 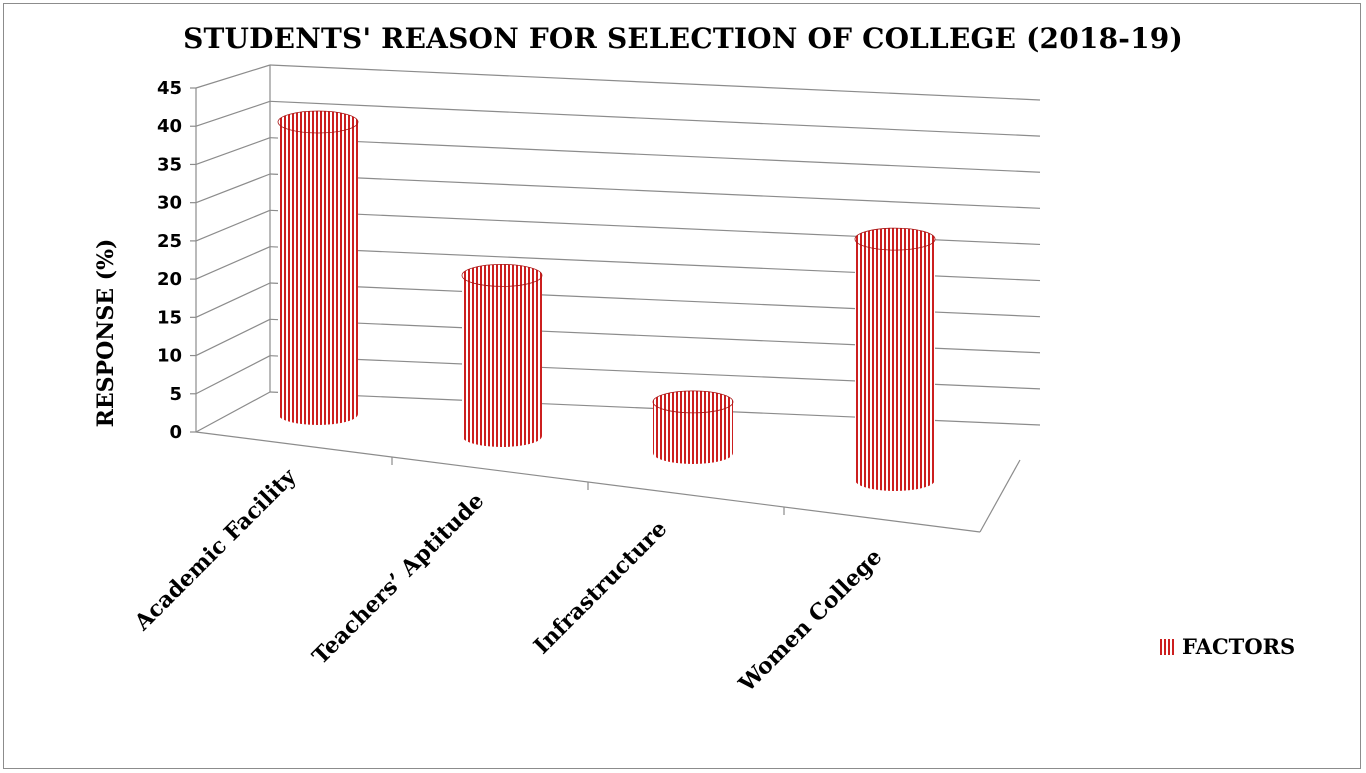 What do you see at coordinates (169, 126) in the screenshot?
I see `y-tick-label: 40` at bounding box center [169, 126].